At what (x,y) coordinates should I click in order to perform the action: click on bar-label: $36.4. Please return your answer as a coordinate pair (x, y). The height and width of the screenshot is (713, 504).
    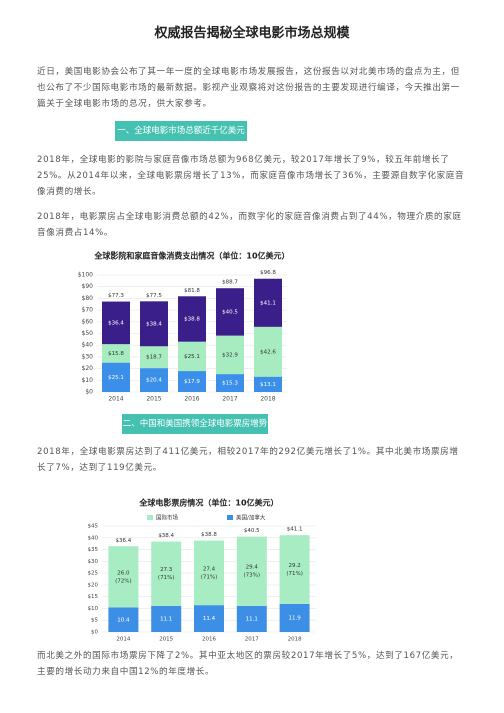
    Looking at the image, I should click on (116, 323).